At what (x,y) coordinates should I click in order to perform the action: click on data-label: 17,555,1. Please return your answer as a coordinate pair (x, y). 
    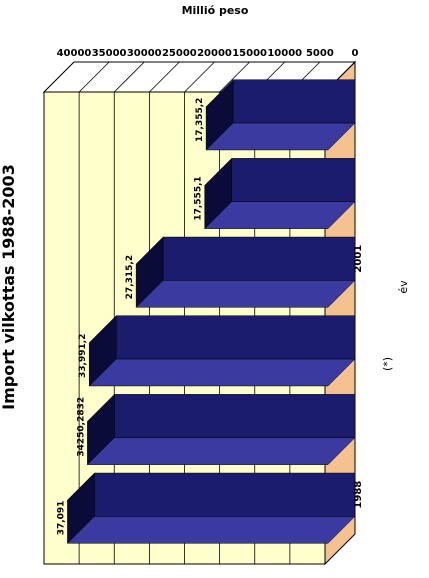
    Looking at the image, I should click on (199, 198).